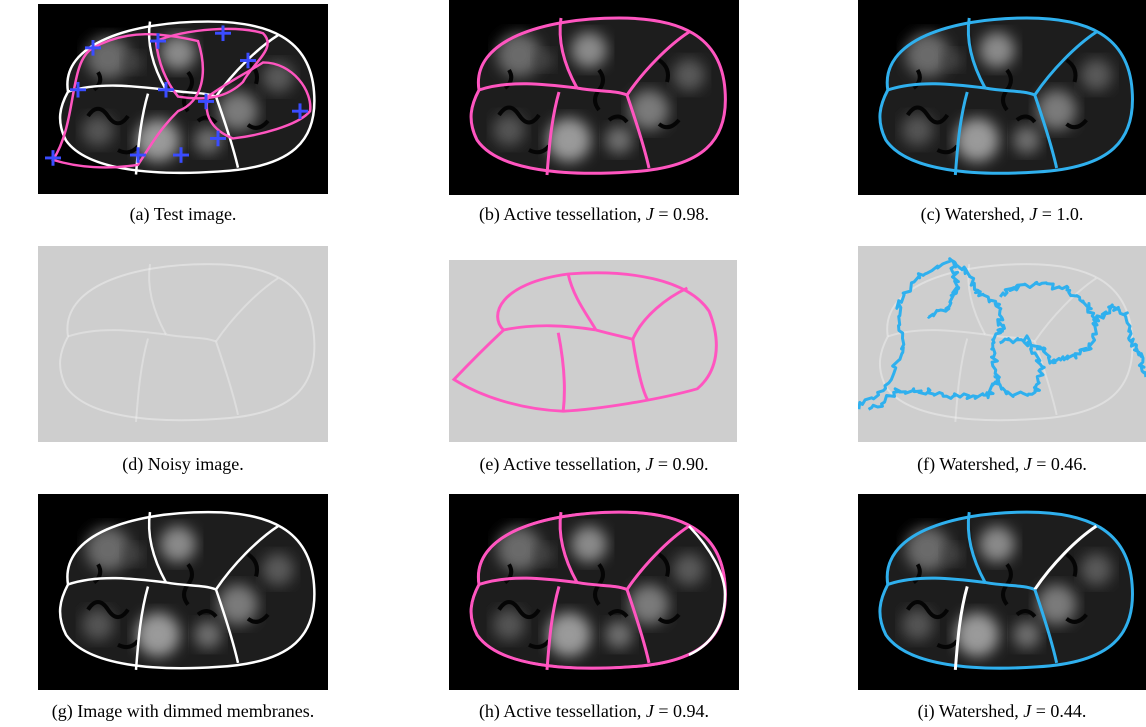  What do you see at coordinates (1002, 711) in the screenshot?
I see `caption-i: (i) Watershed, J = 0.44.` at bounding box center [1002, 711].